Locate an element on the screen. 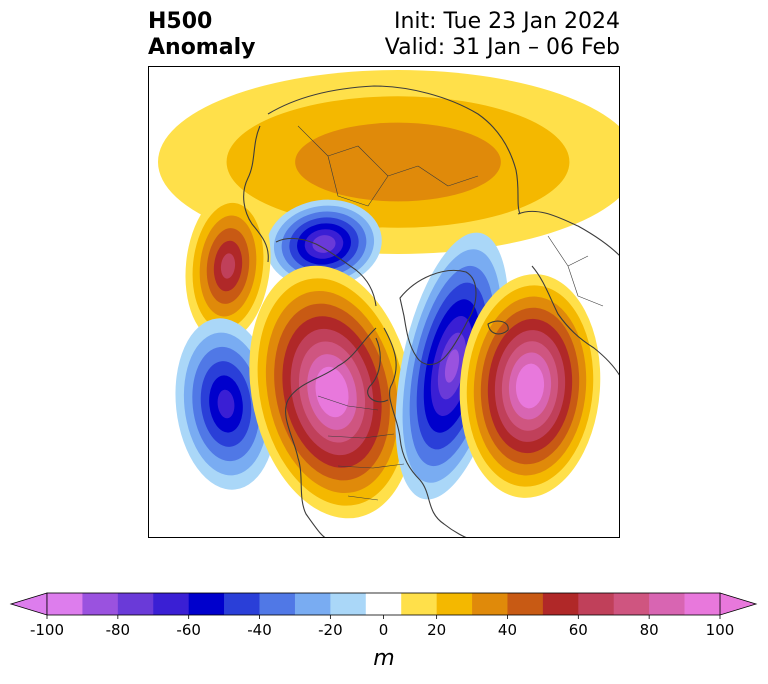  borders-north-america is located at coordinates (361, 448).